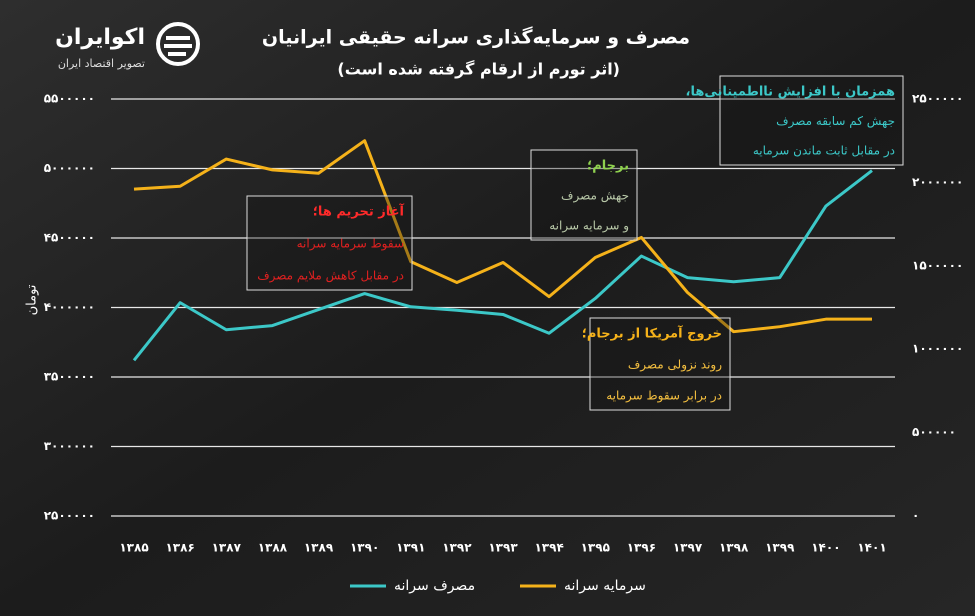  What do you see at coordinates (178, 44) in the screenshot?
I see `logo-icon` at bounding box center [178, 44].